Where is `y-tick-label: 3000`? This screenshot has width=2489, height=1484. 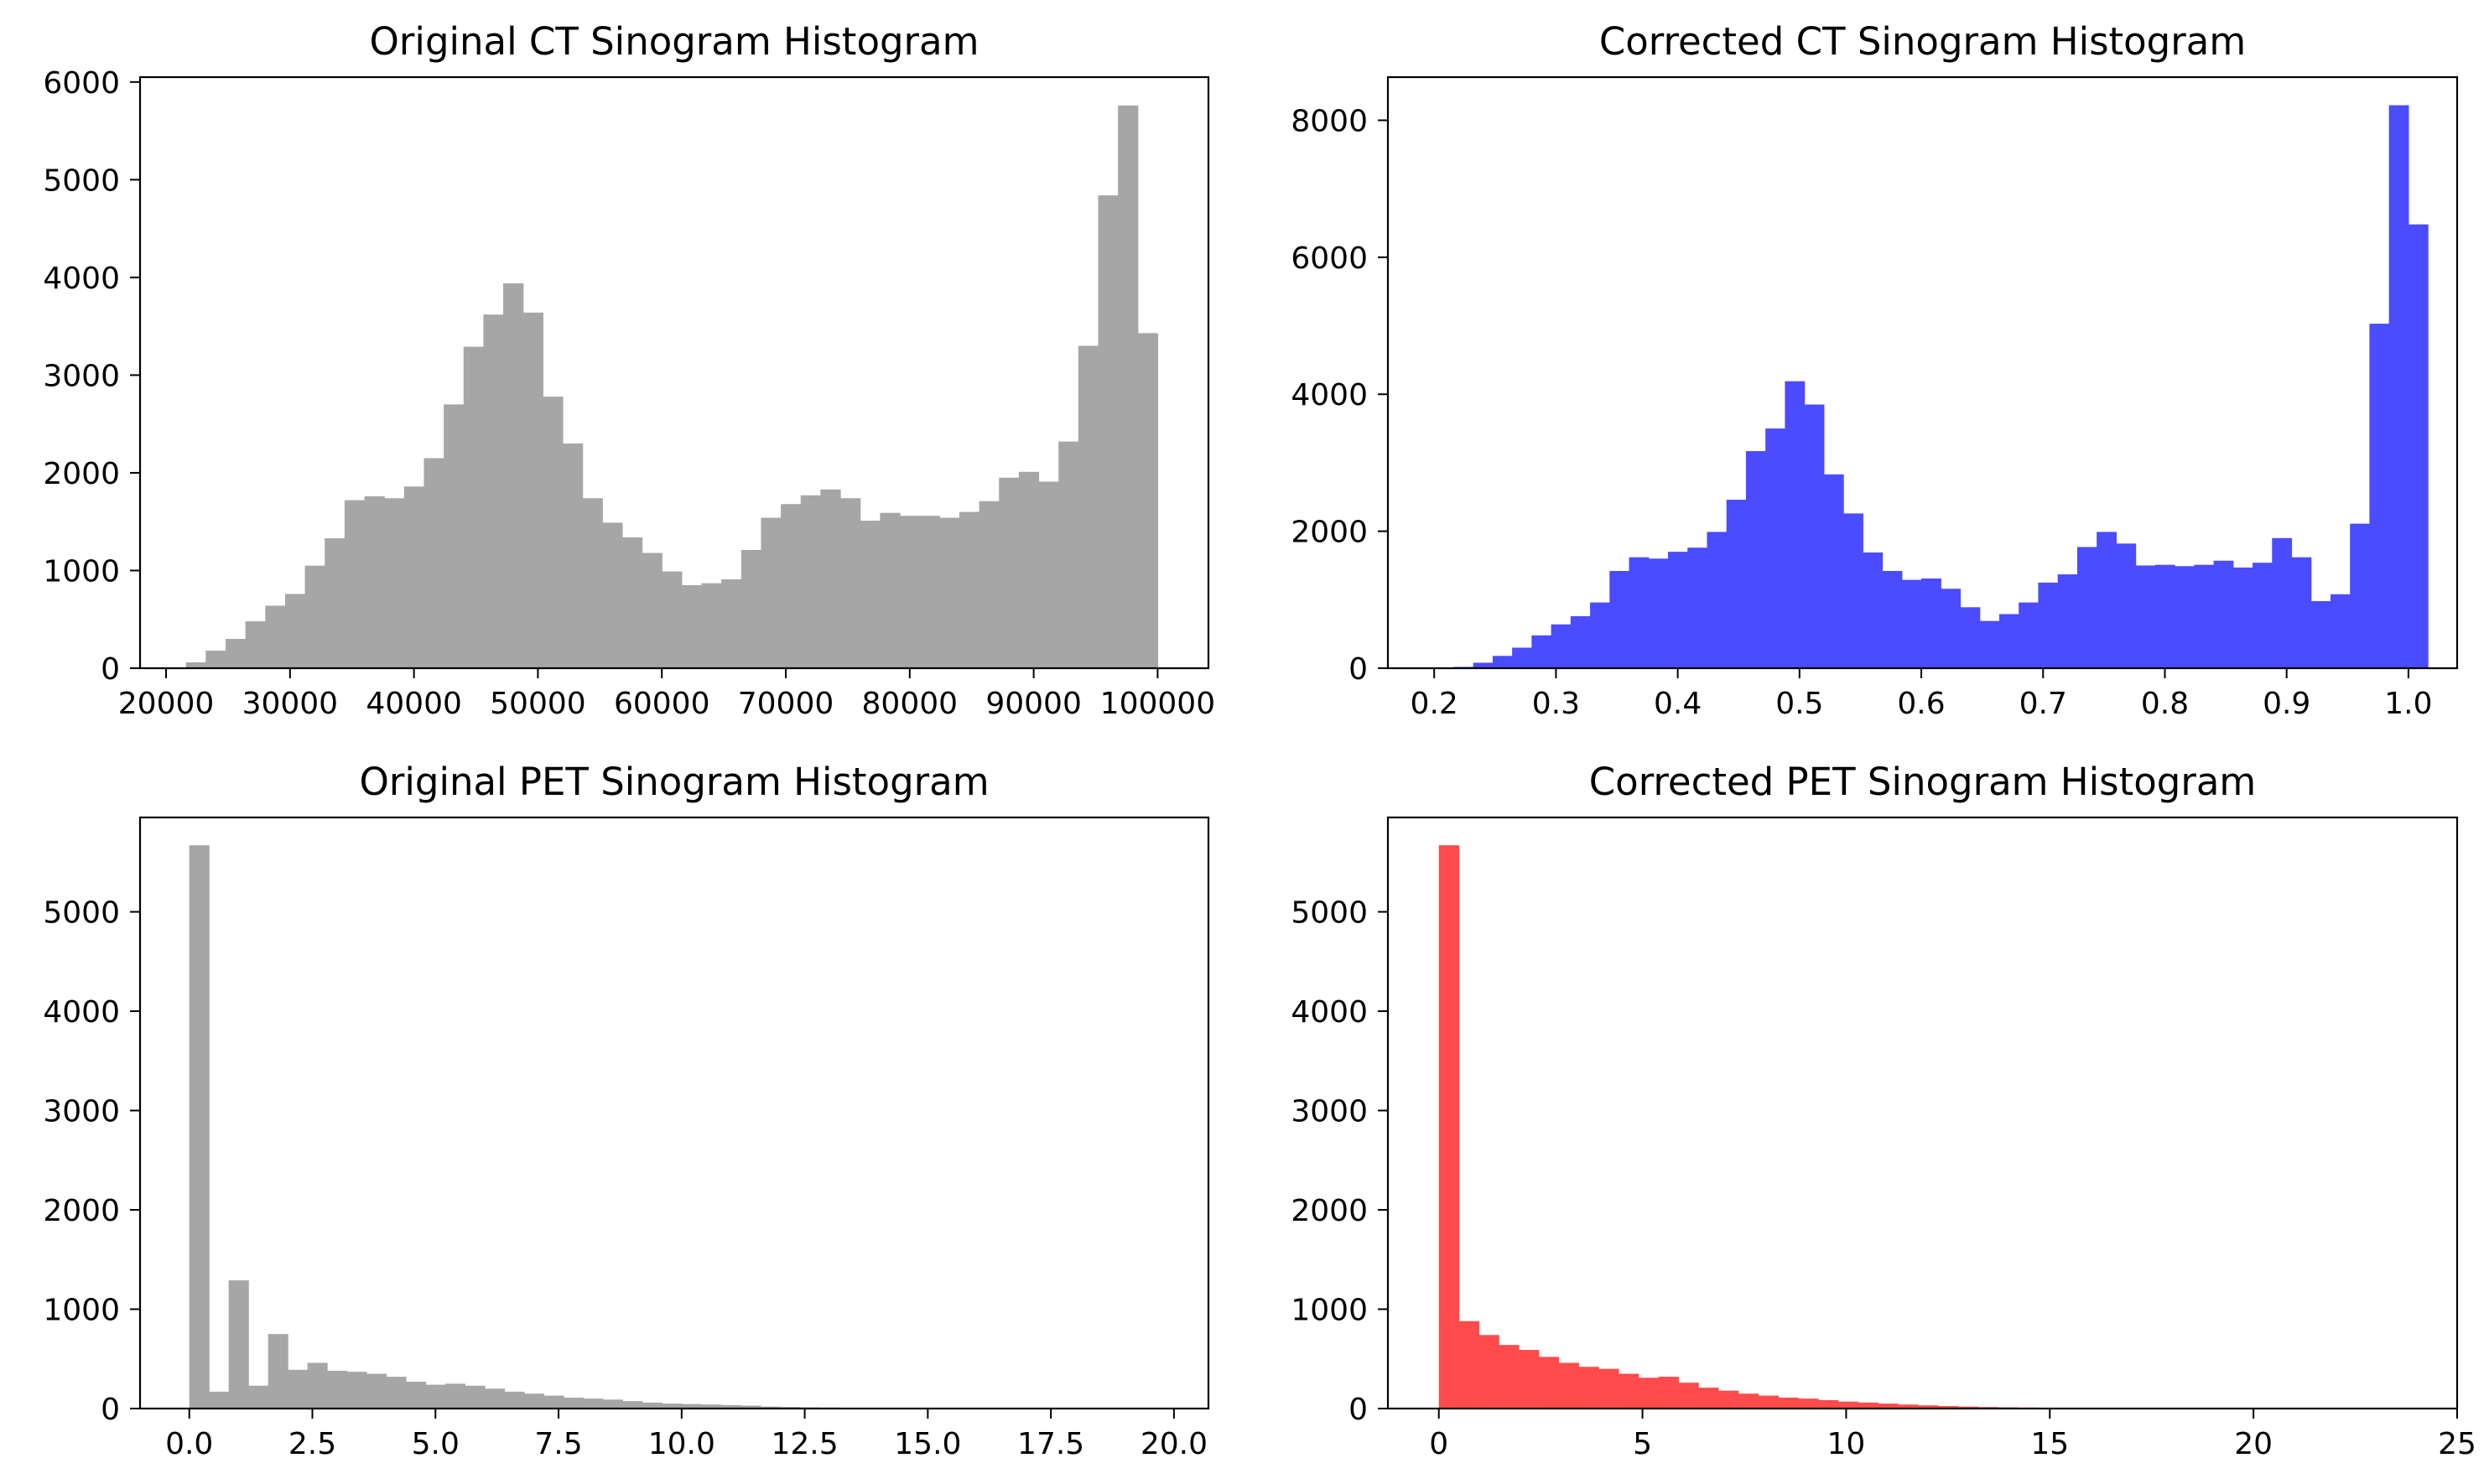
y-tick-label: 3000 is located at coordinates (81, 376).